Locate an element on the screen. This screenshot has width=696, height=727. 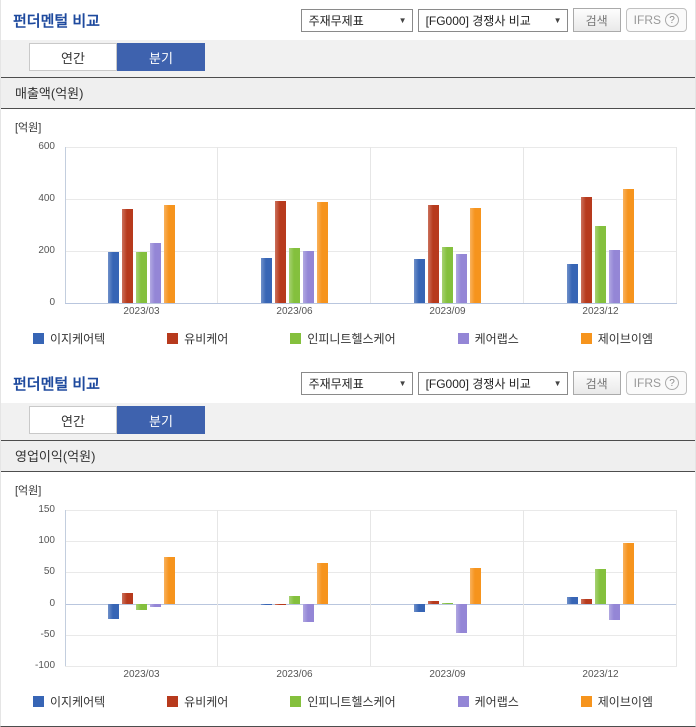
y-tick-label: 50 is located at coordinates (49, 572).